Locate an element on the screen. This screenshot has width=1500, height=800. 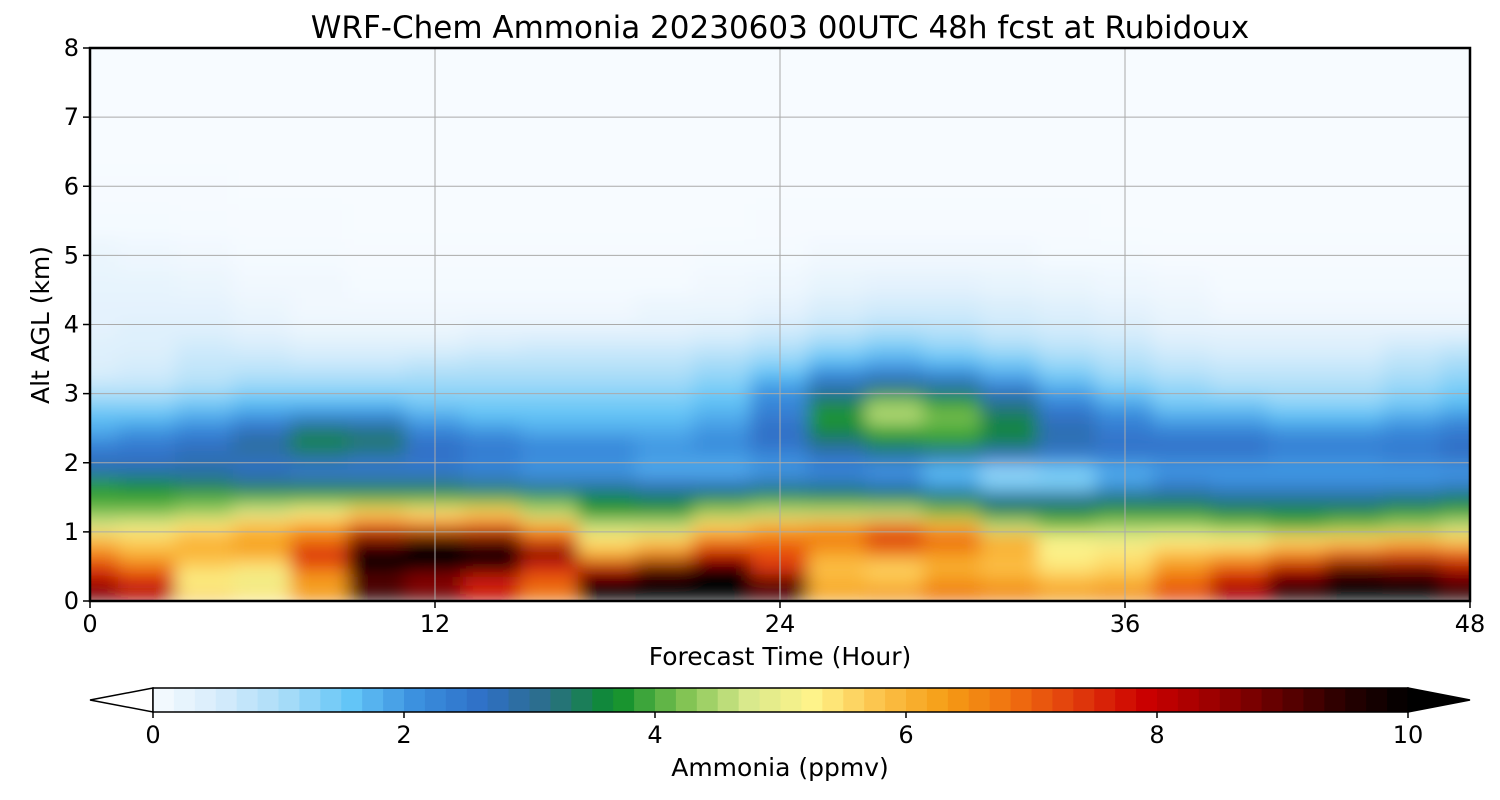
x-tick-label: 36 is located at coordinates (1125, 624).